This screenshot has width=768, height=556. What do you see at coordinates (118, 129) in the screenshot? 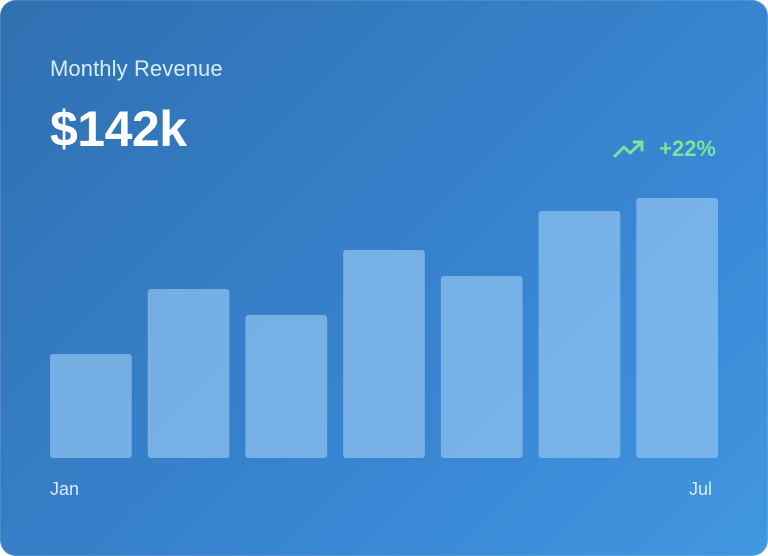
I see `revenue-value: $142k` at bounding box center [118, 129].